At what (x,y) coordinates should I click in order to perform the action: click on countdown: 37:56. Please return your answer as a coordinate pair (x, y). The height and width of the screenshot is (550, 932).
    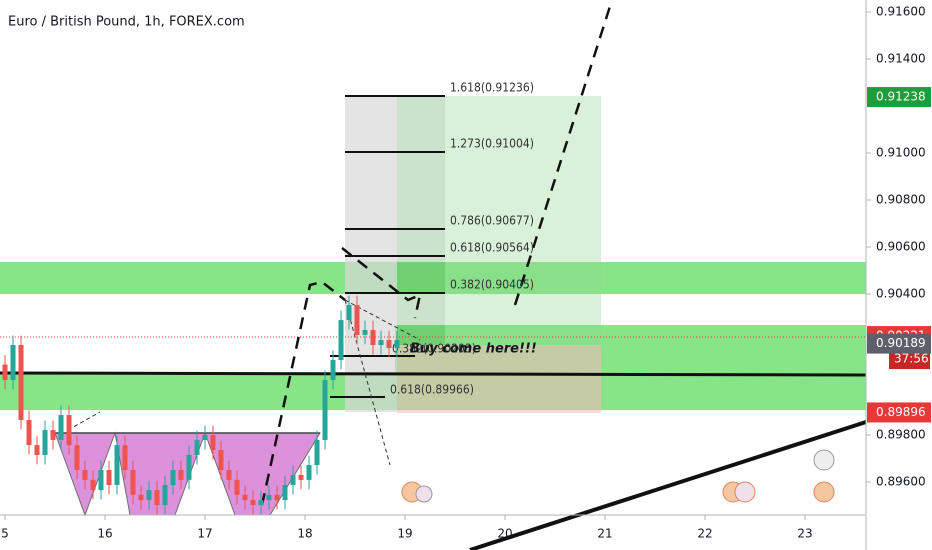
    Looking at the image, I should click on (911, 359).